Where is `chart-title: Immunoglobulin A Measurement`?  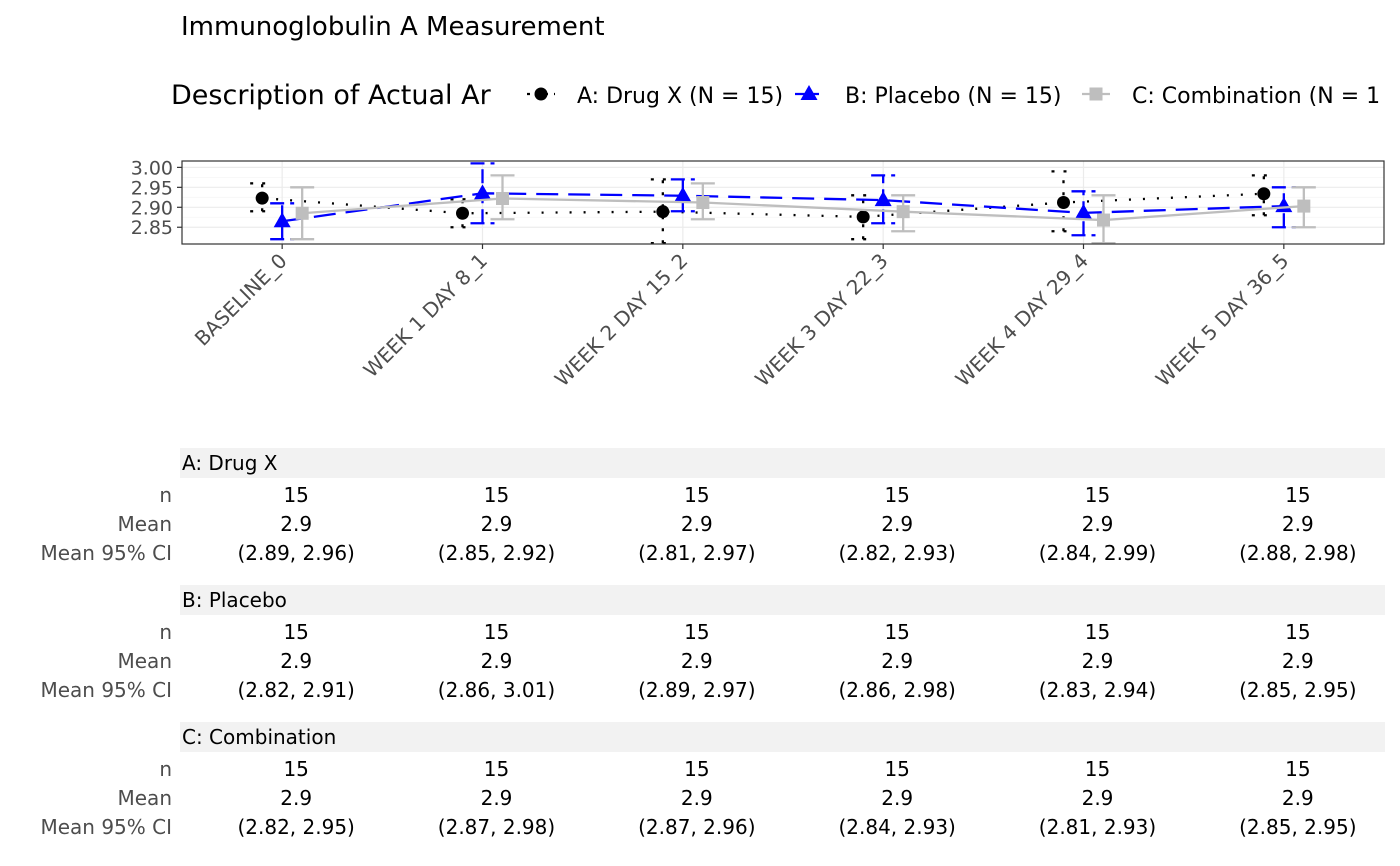
chart-title: Immunoglobulin A Measurement is located at coordinates (393, 27).